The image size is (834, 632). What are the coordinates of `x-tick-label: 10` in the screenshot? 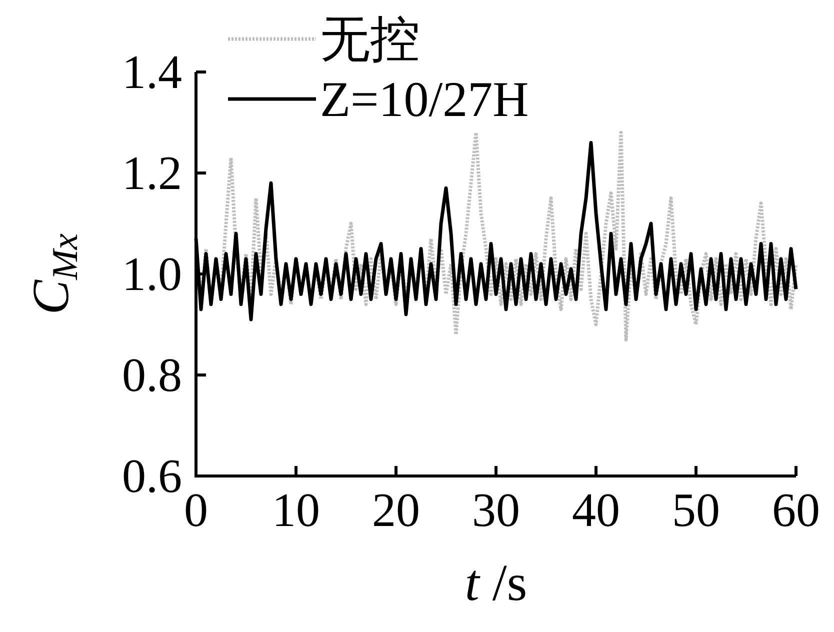 It's located at (296, 510).